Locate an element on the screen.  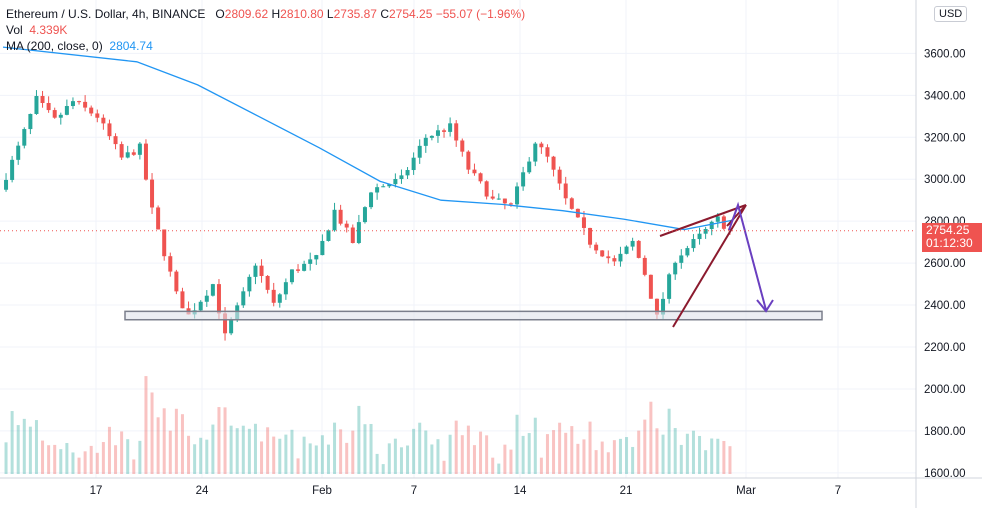
last-price-tag: 2754.25 01:12:30 is located at coordinates (952, 237).